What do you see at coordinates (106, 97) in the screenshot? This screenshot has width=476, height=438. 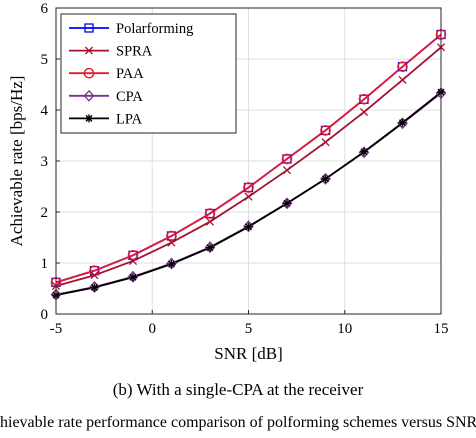 I see `legend-entry-3: CPA` at bounding box center [106, 97].